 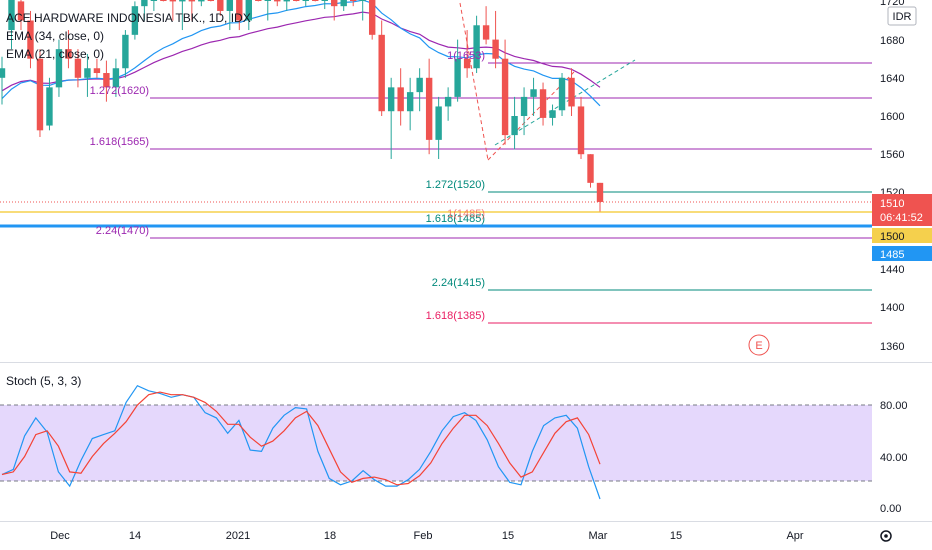 I want to click on event-marker-icon, so click(x=759, y=345).